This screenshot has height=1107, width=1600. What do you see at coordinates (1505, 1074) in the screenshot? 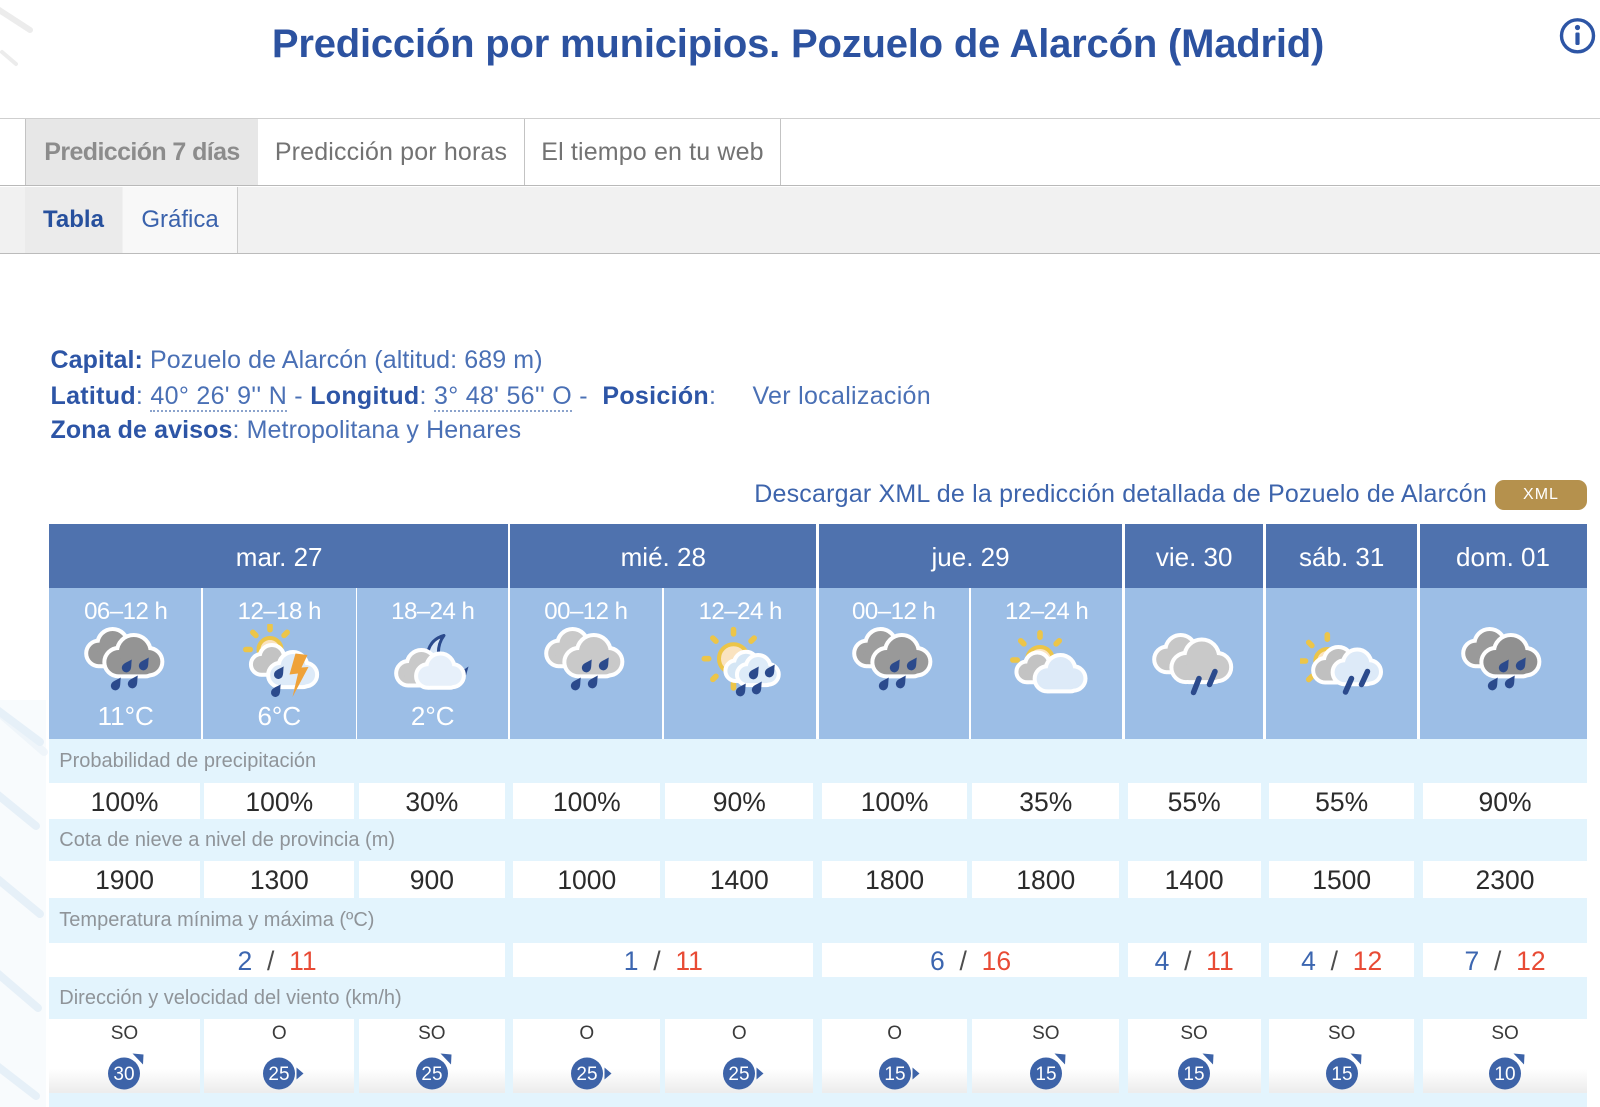
I see `svg-text: 10` at bounding box center [1505, 1074].